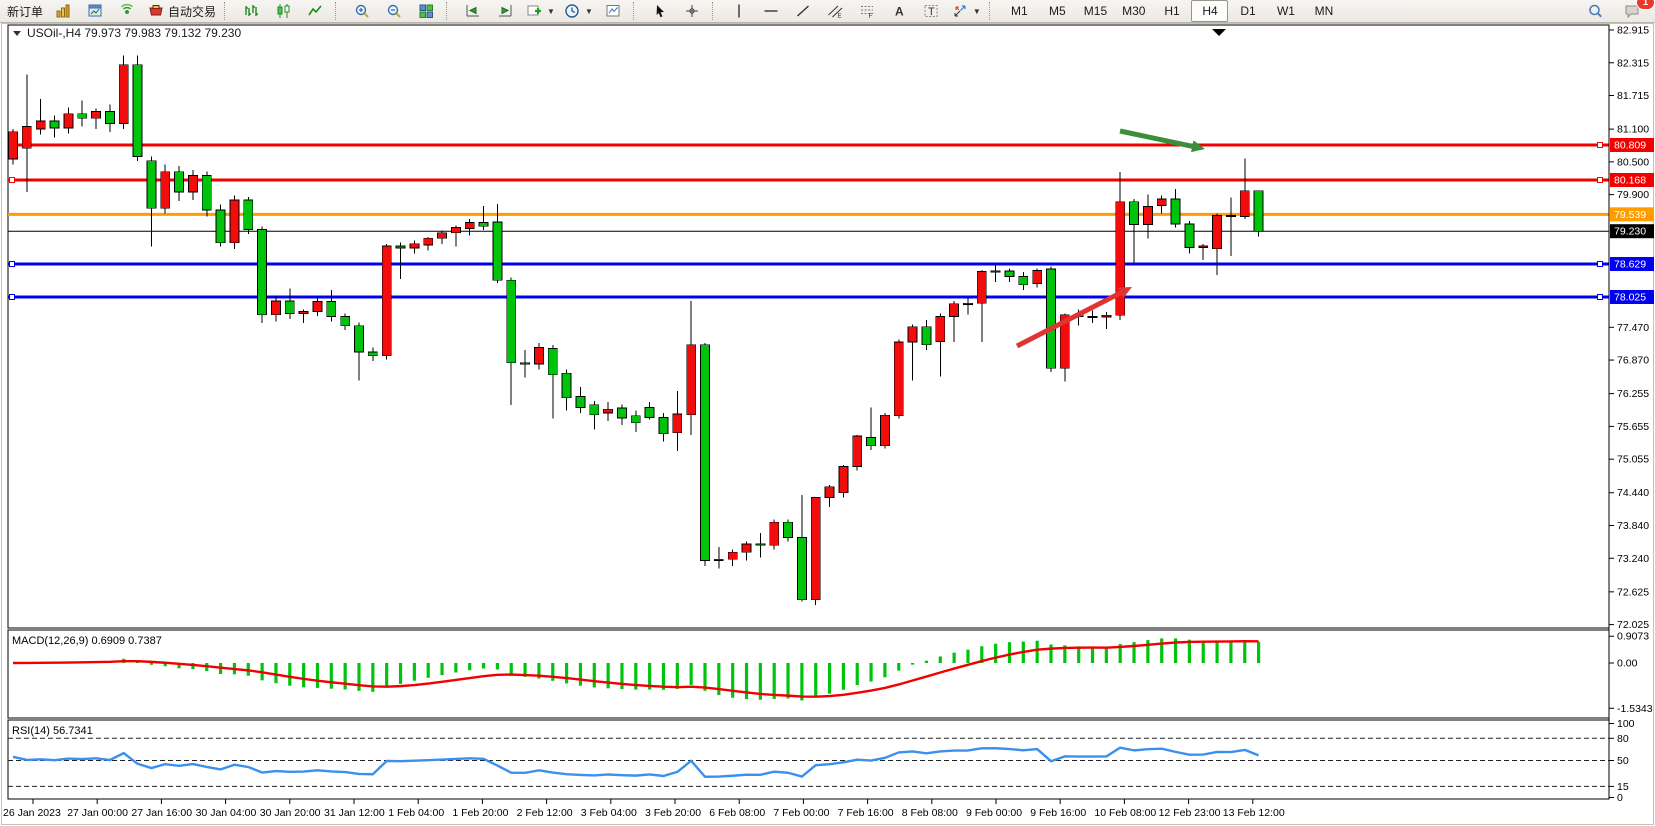 The image size is (1655, 826). What do you see at coordinates (867, 11) in the screenshot?
I see `fibonacci-button: F` at bounding box center [867, 11].